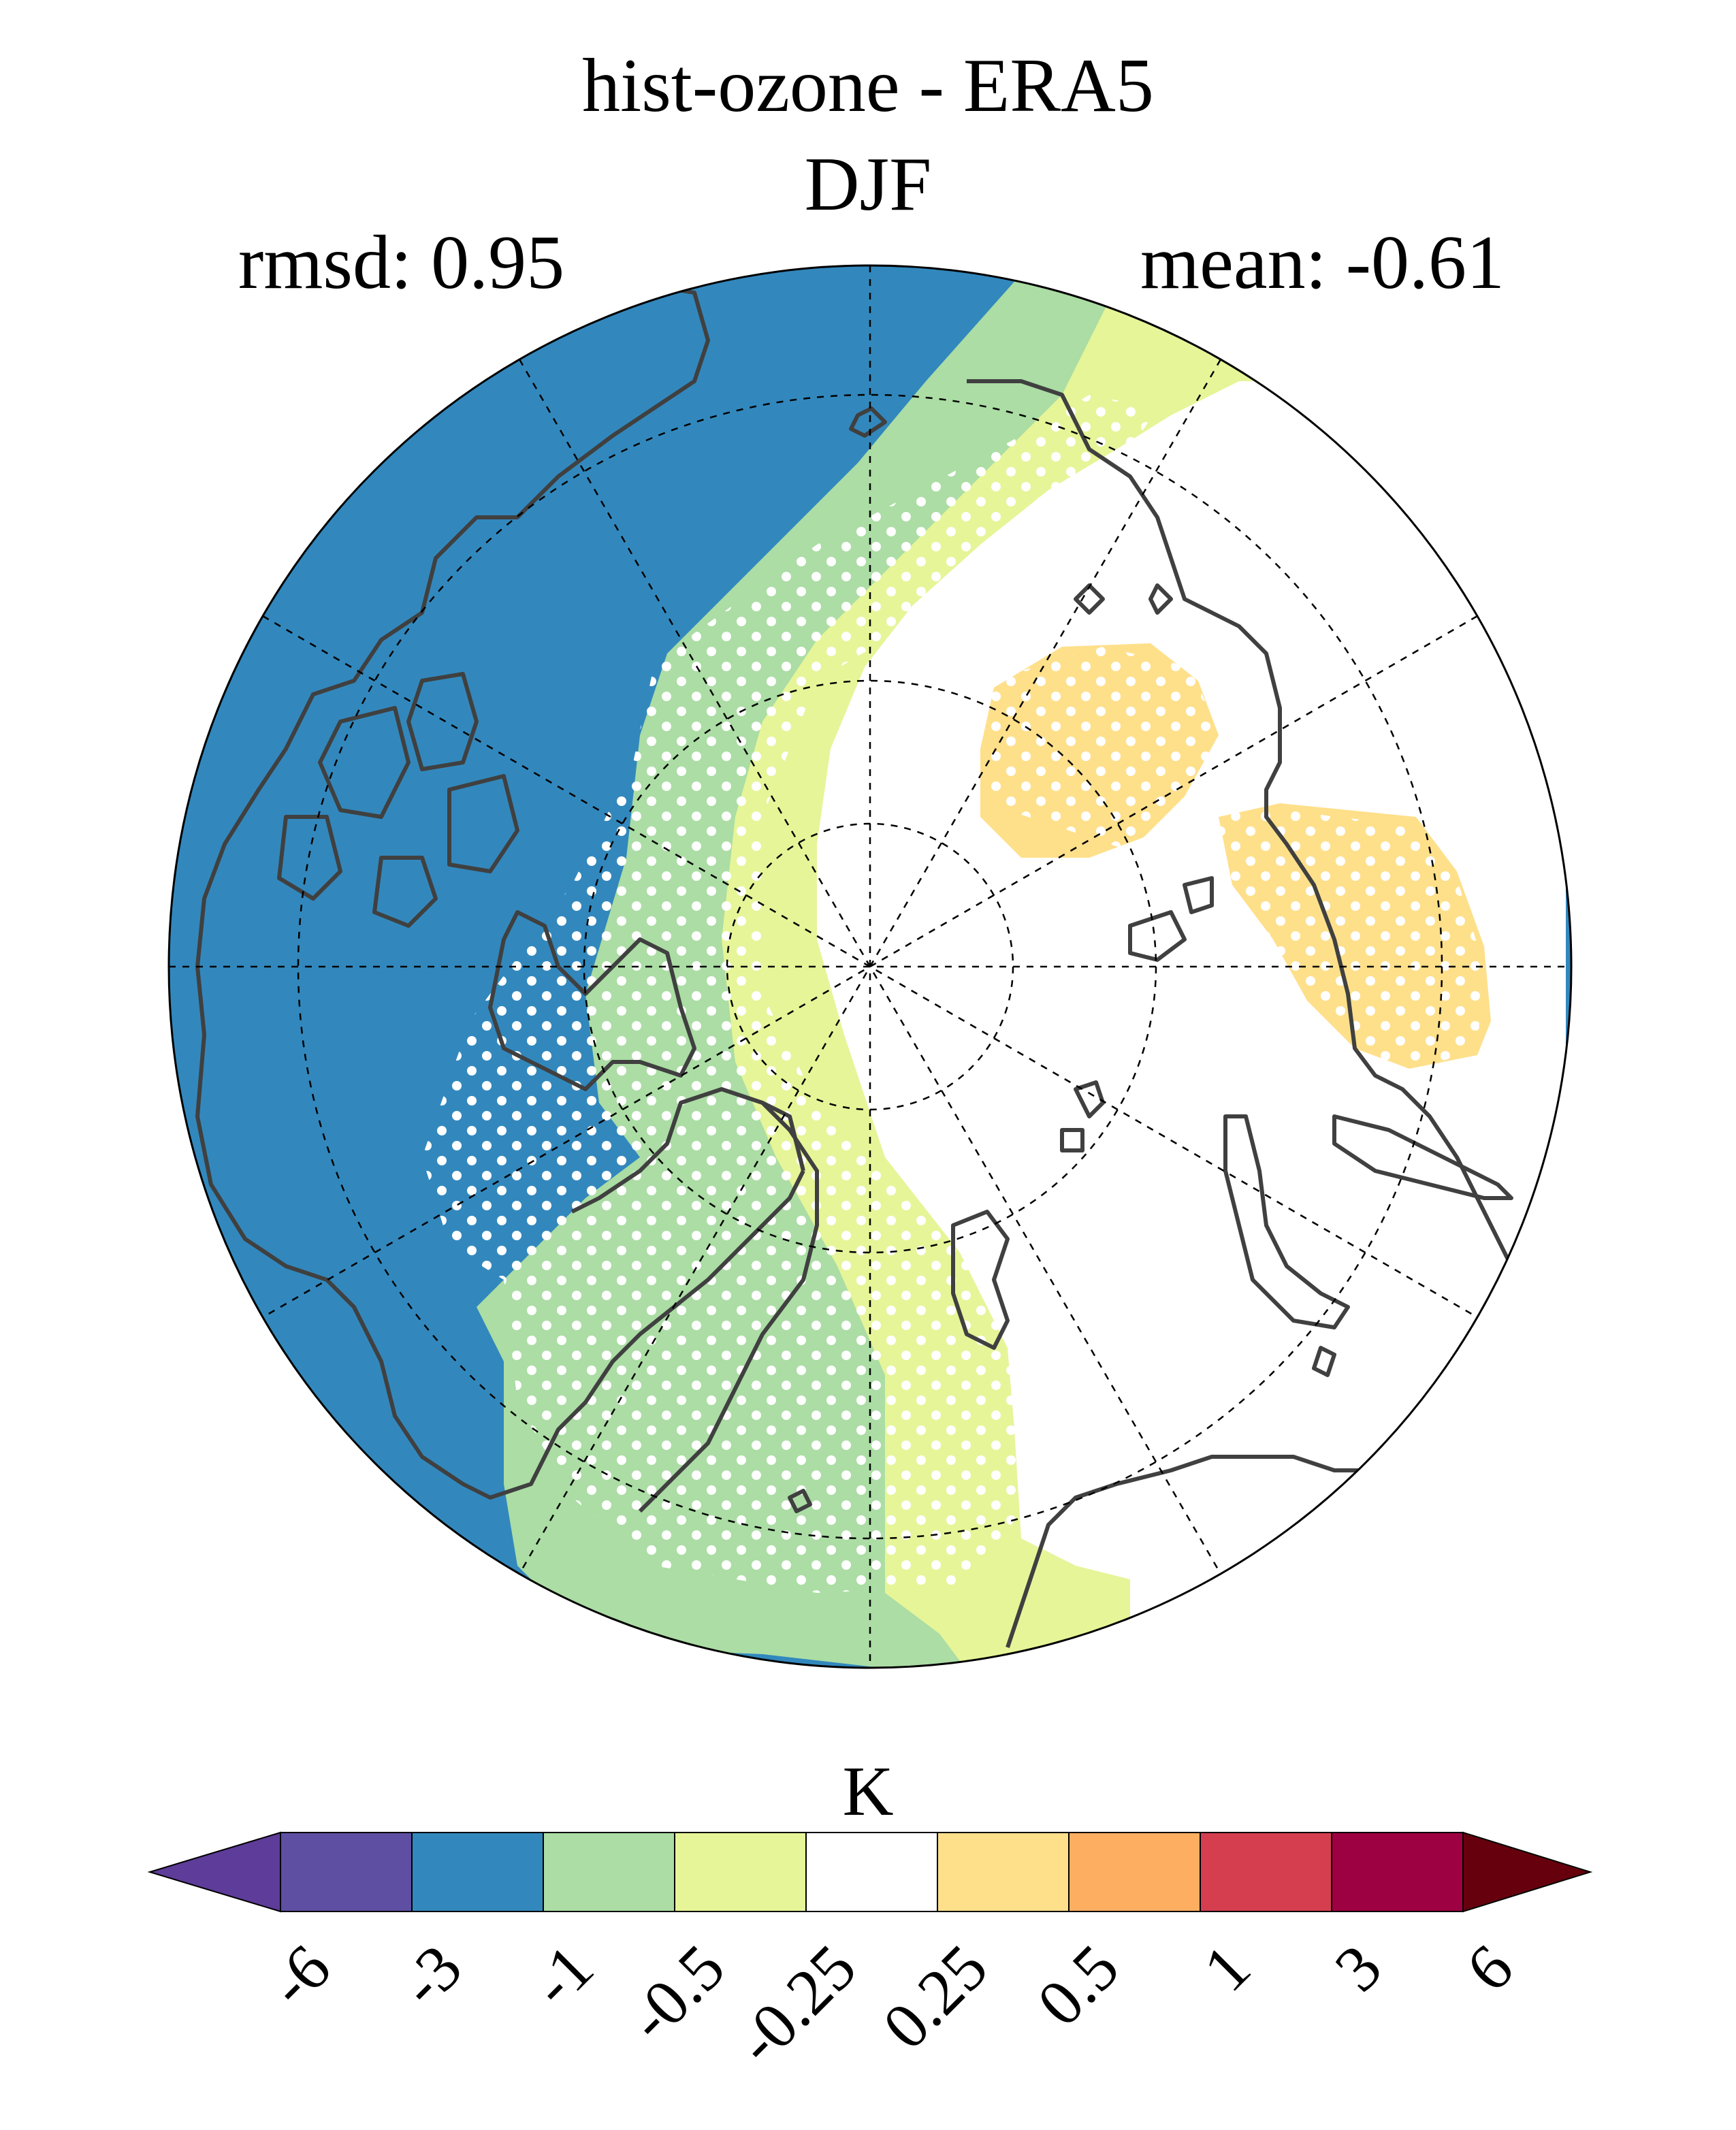  I want to click on colorbar-tick-label: -3, so click(430, 1975).